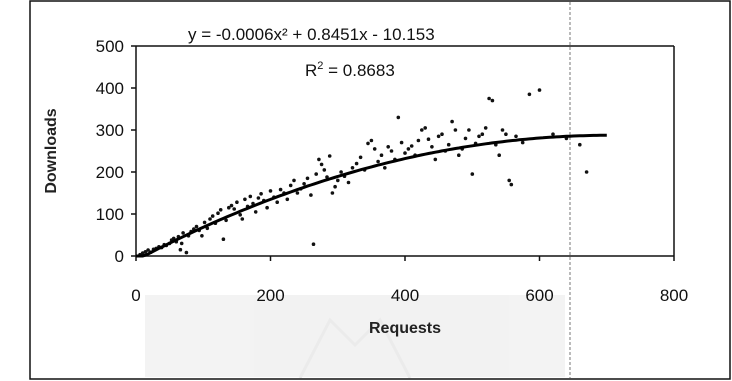 This screenshot has height=381, width=732. What do you see at coordinates (311, 34) in the screenshot?
I see `trendline-equation: y = -0.0006x² + 0.8451x - 10.153` at bounding box center [311, 34].